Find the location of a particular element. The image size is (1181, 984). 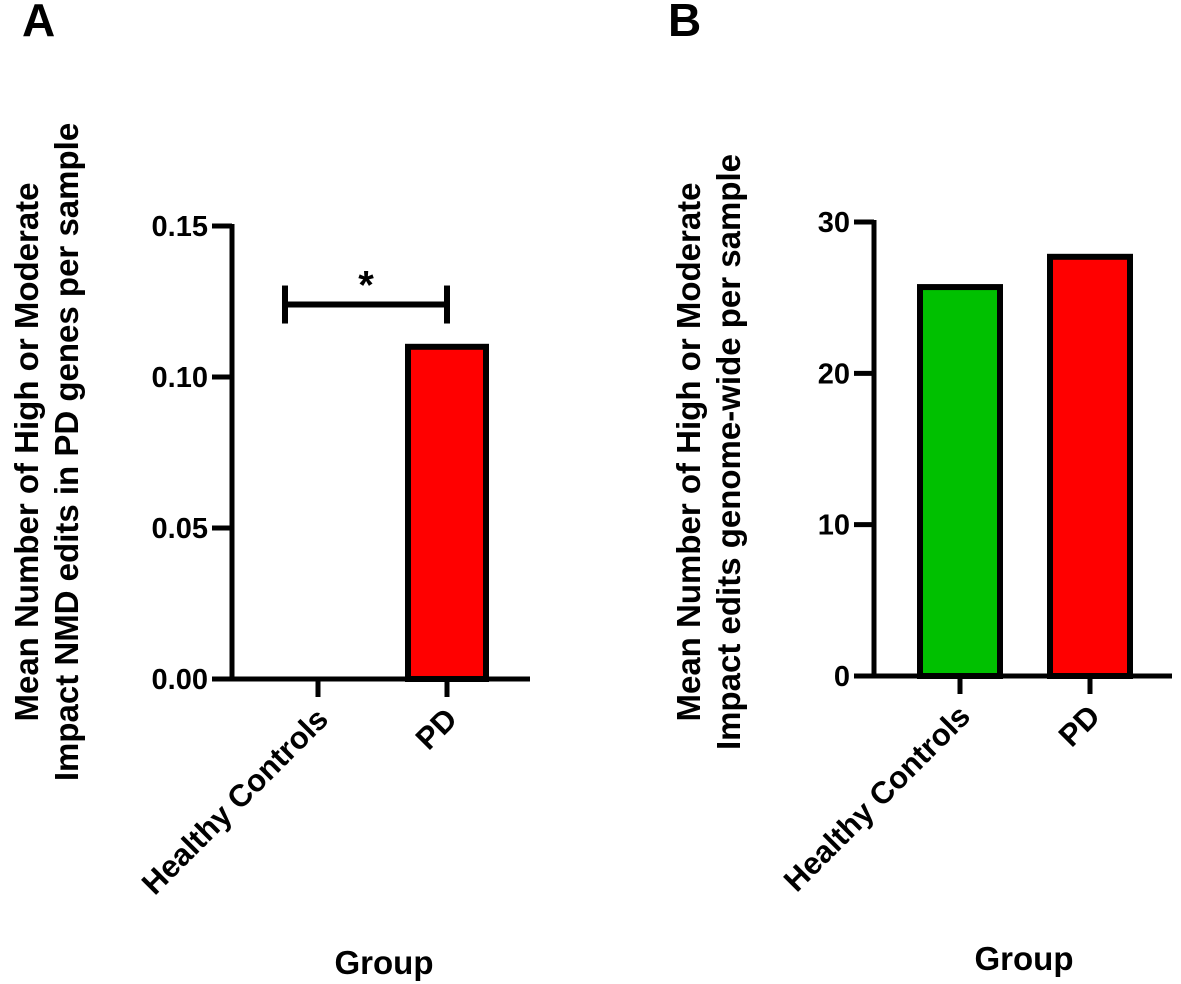

x-axis-title-a: Group is located at coordinates (384, 962).